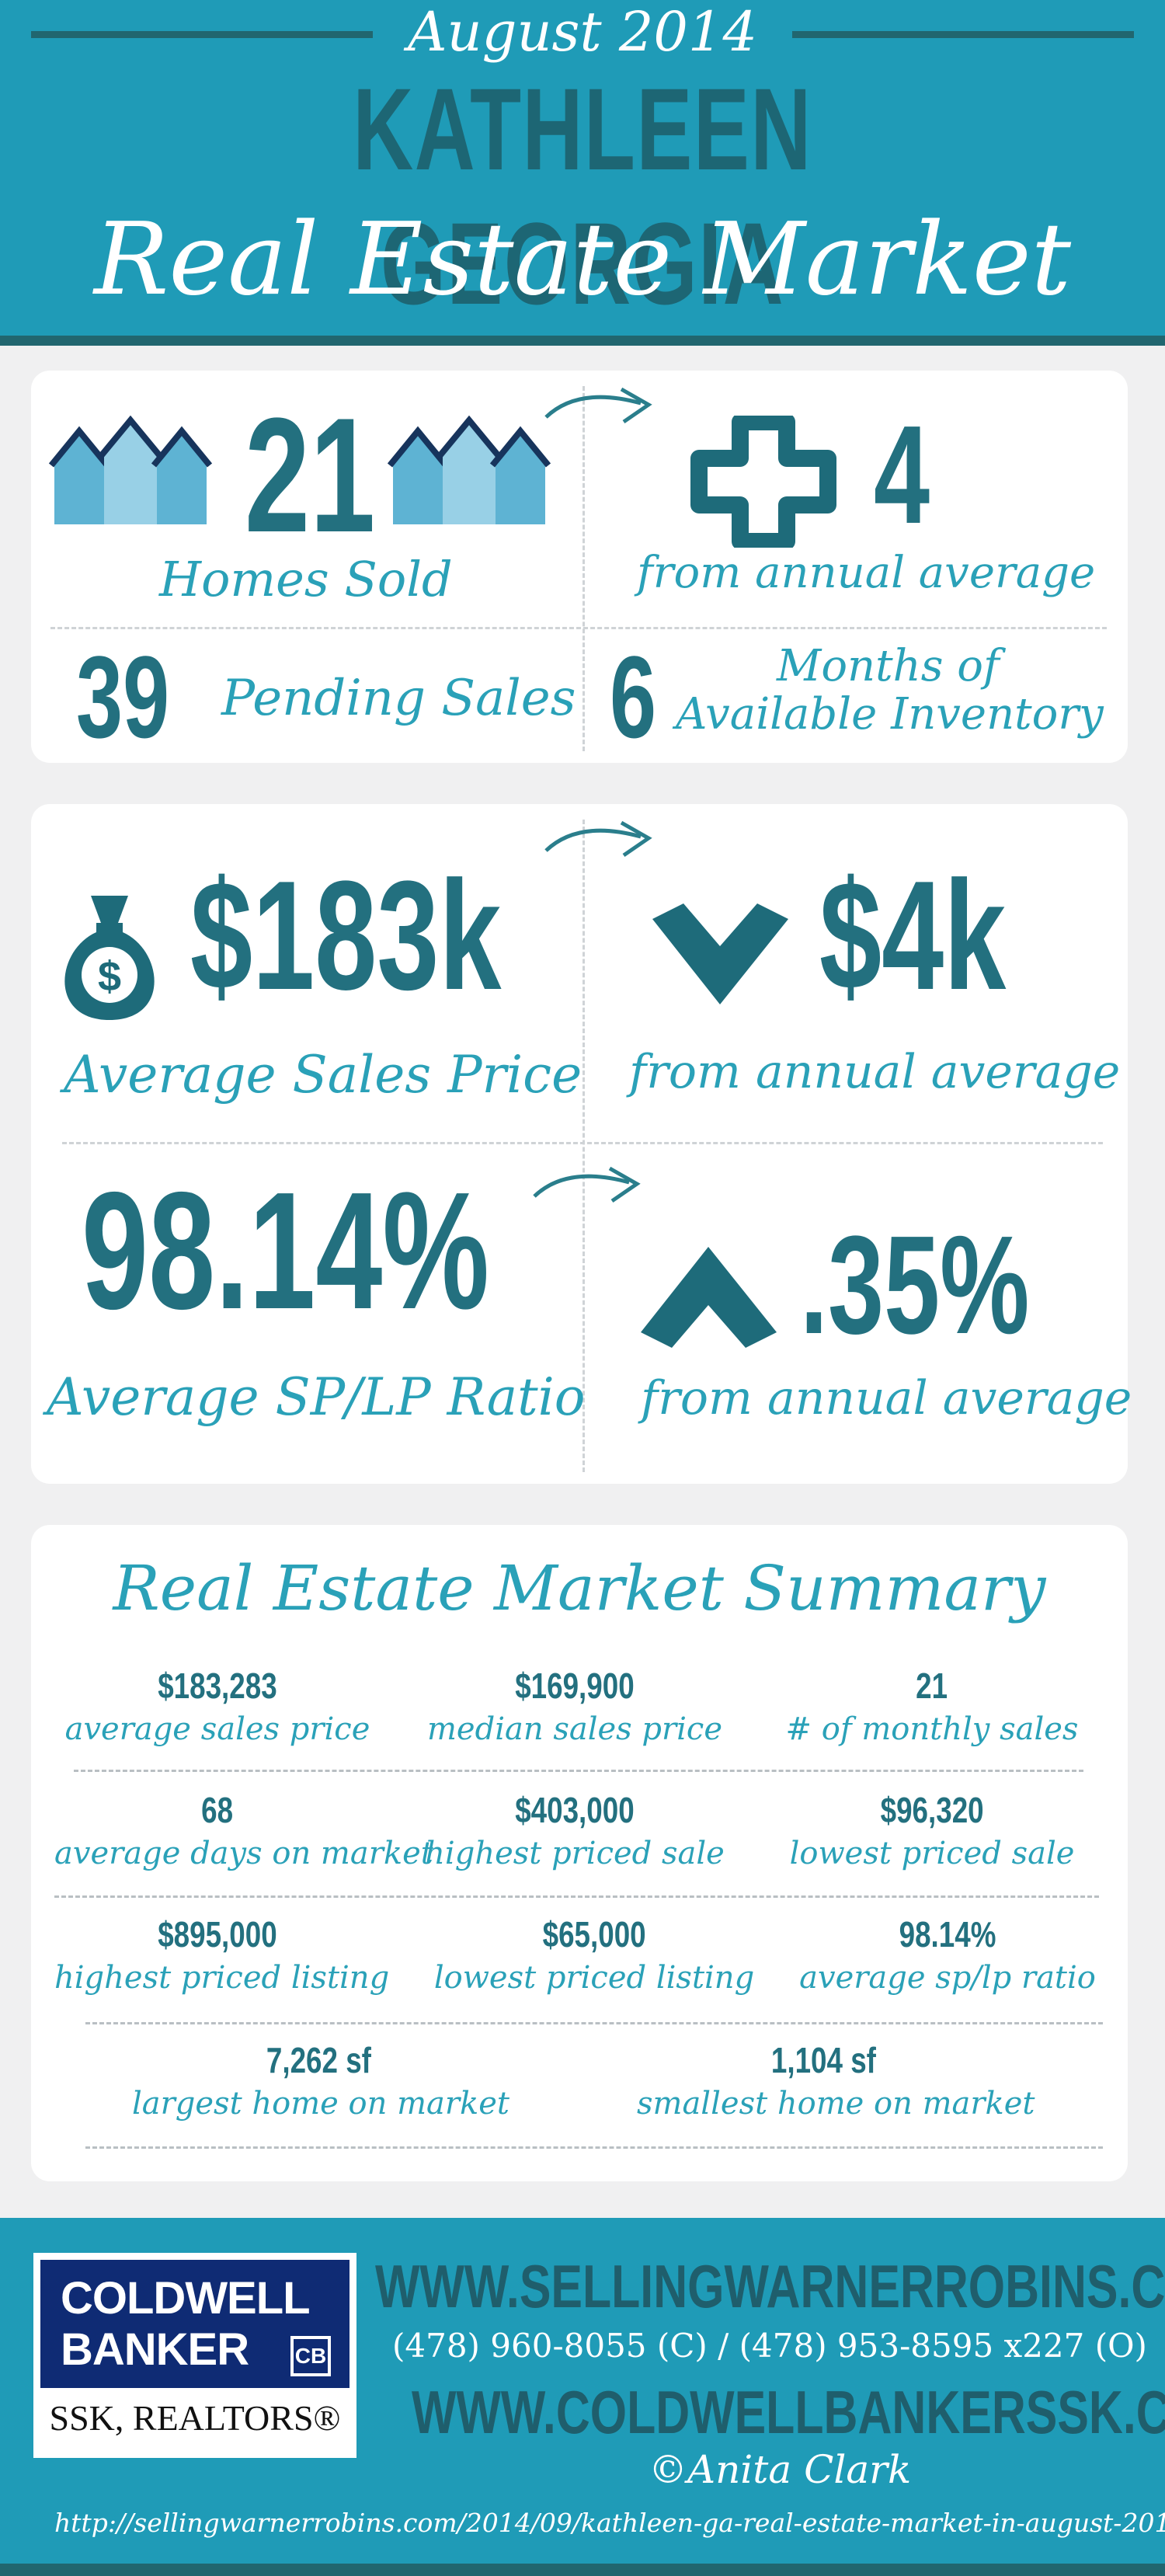 The width and height of the screenshot is (1165, 2576). What do you see at coordinates (932, 1686) in the screenshot?
I see `summary-value: 21` at bounding box center [932, 1686].